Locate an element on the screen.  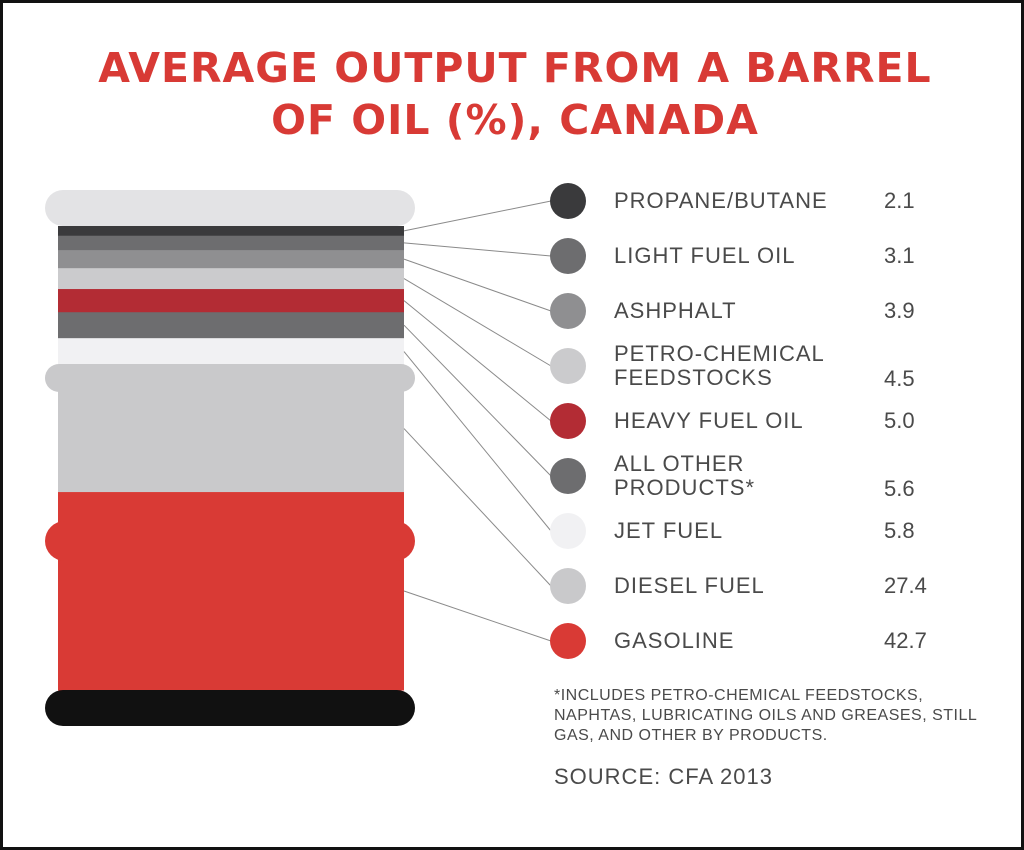
legend-label-2: LIGHT FUEL OIL is located at coordinates (739, 256).